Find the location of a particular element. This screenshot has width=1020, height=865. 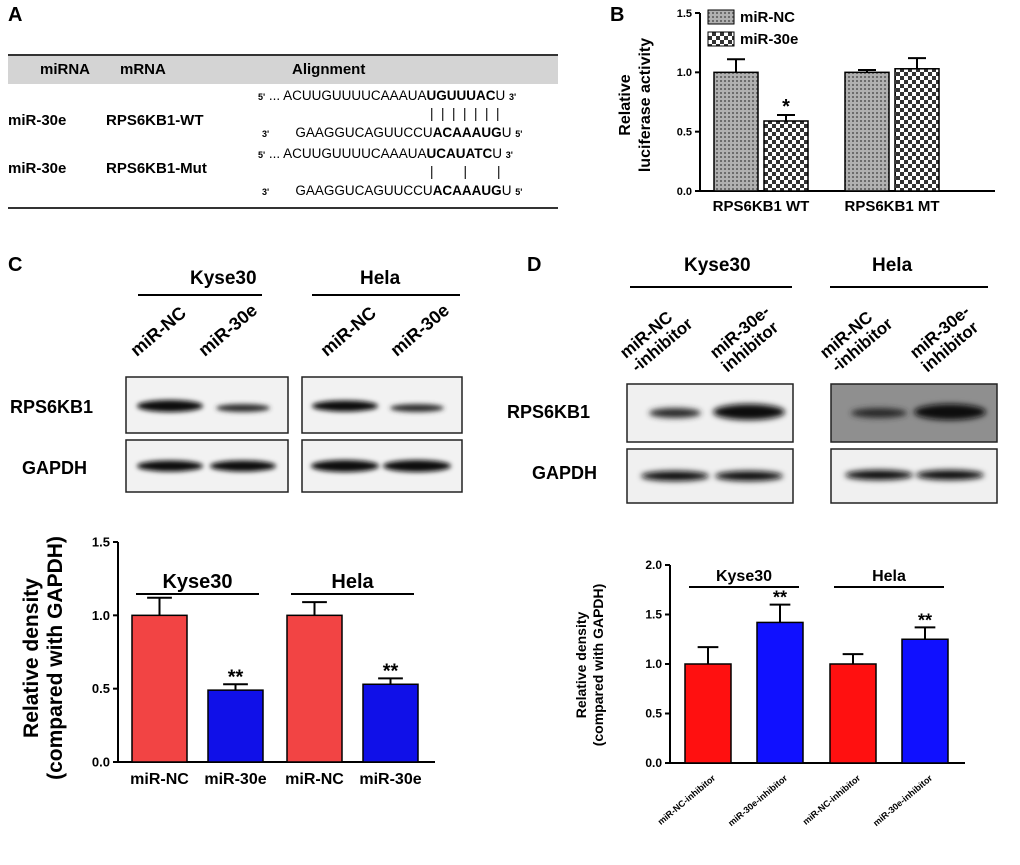

panel-label-a: A is located at coordinates (15, 15).